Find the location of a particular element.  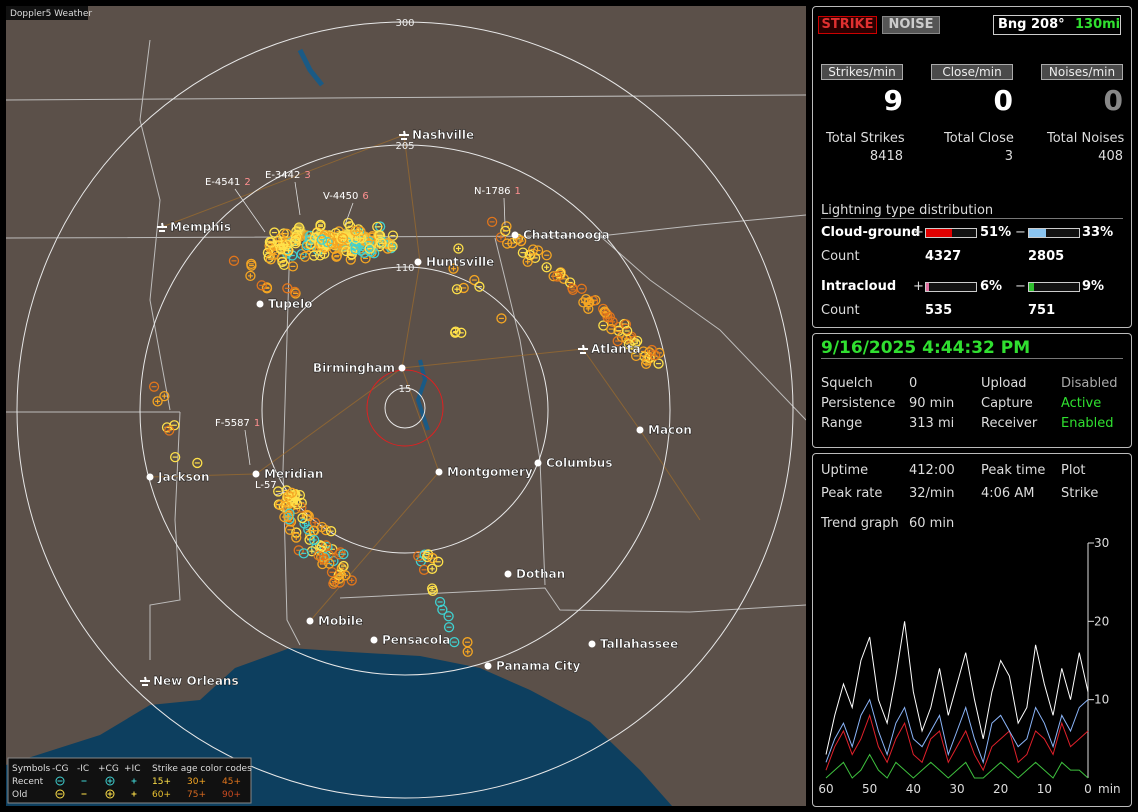

city-label: Pensacola is located at coordinates (416, 640).